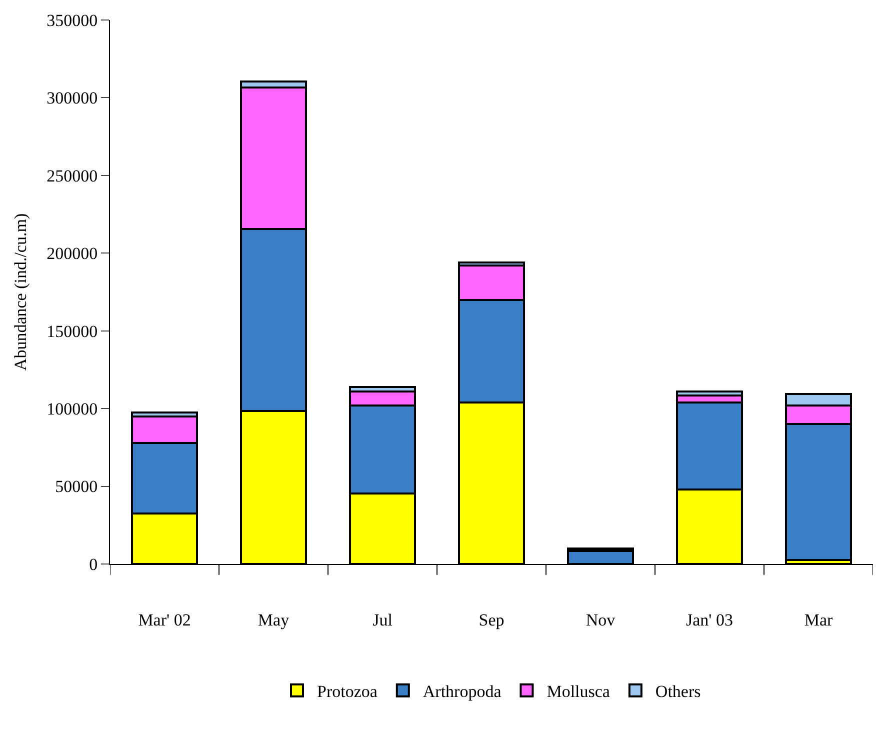 This screenshot has height=744, width=893. What do you see at coordinates (72, 254) in the screenshot?
I see `y-tick-label: 200000` at bounding box center [72, 254].